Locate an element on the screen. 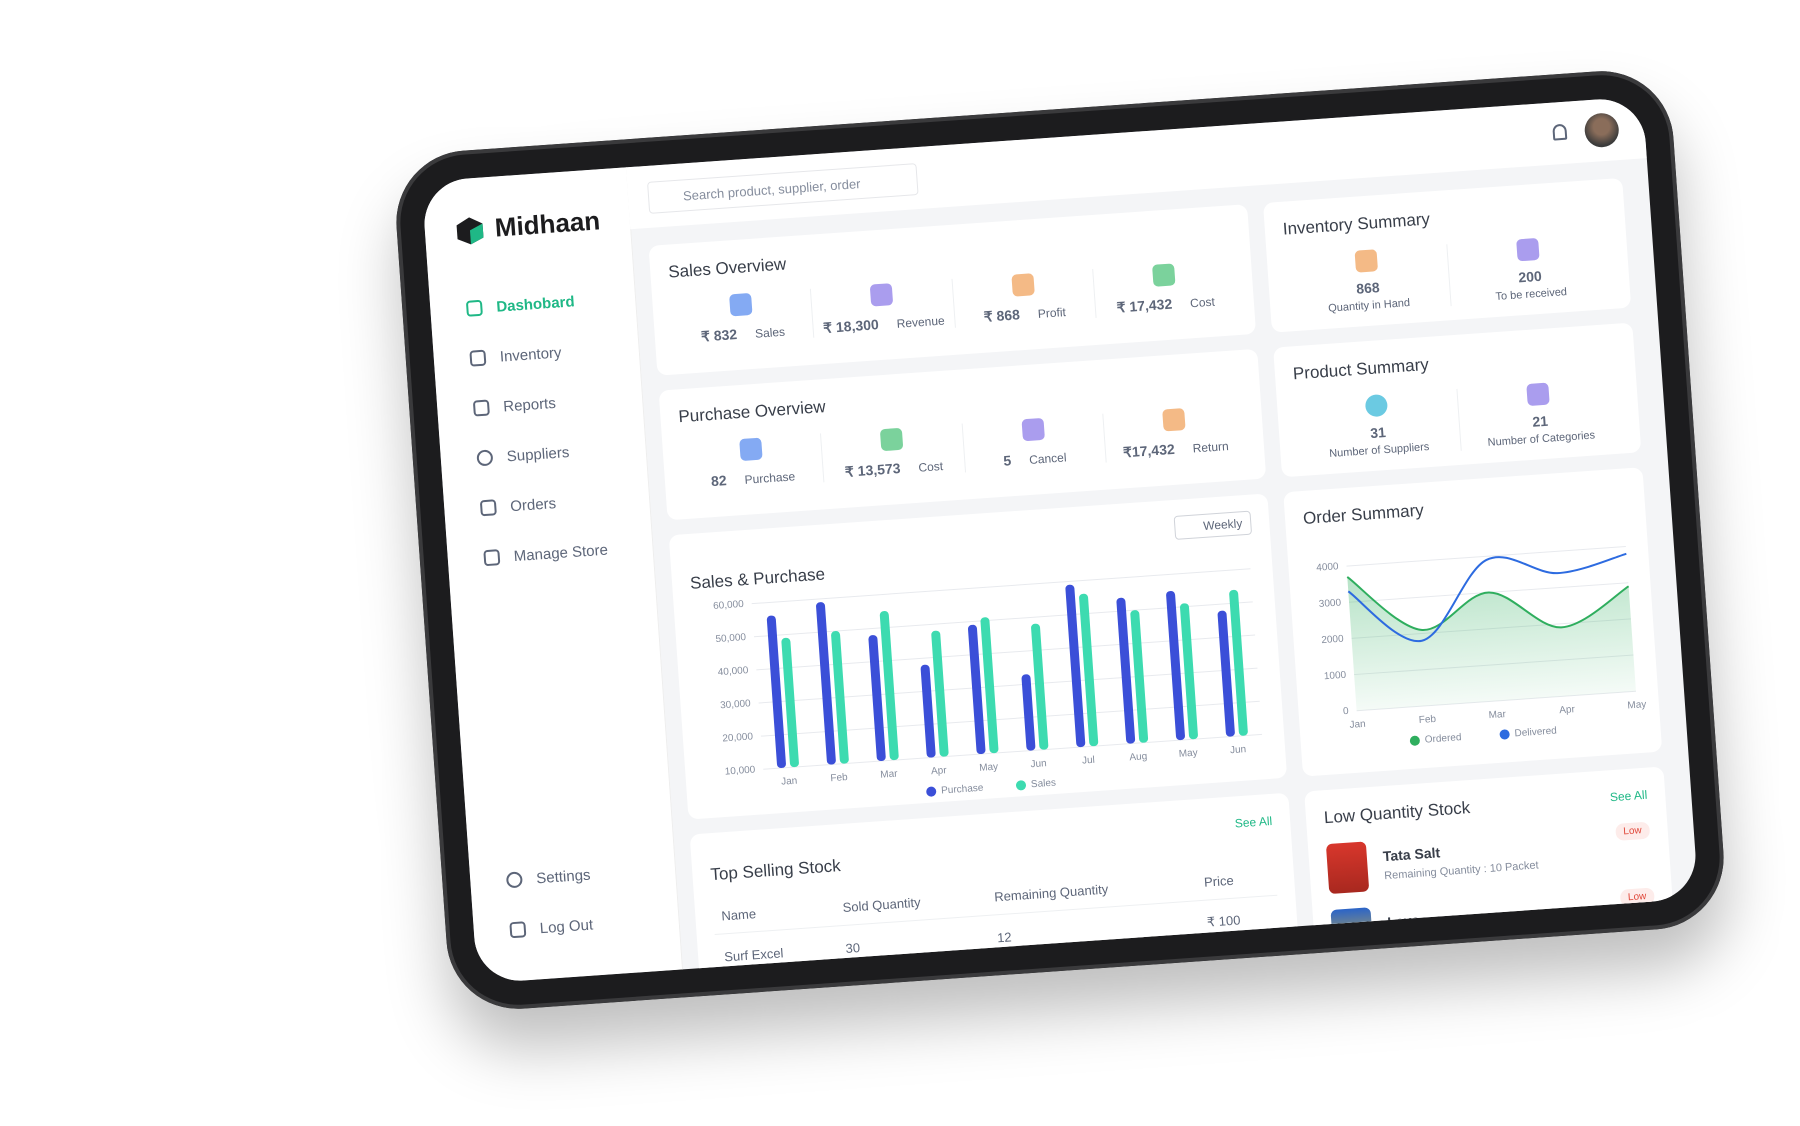 This screenshot has height=1126, width=1800. y-tick-label: 60,000 is located at coordinates (729, 605).